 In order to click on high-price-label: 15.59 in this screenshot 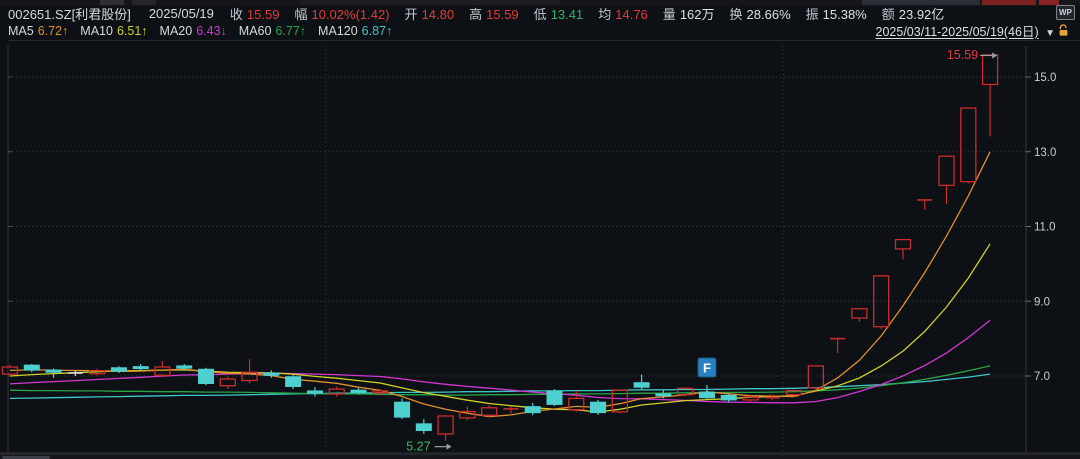, I will do `click(962, 55)`.